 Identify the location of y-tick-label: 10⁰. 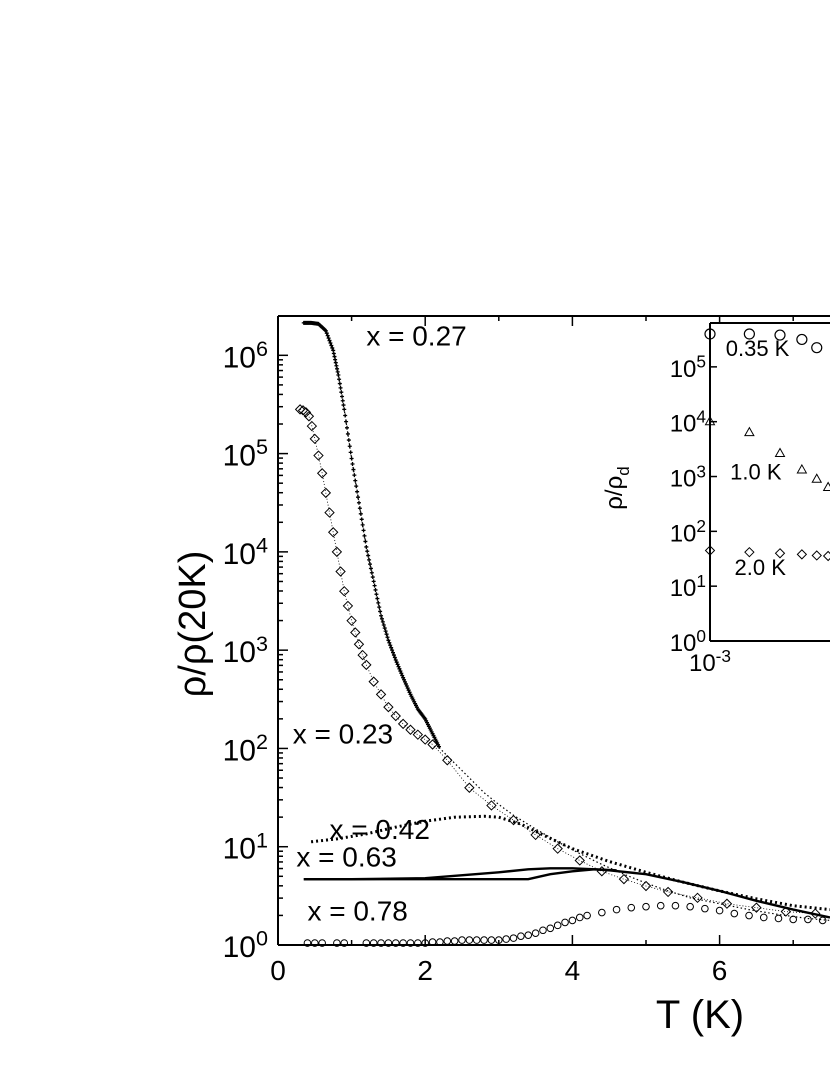
(245, 945).